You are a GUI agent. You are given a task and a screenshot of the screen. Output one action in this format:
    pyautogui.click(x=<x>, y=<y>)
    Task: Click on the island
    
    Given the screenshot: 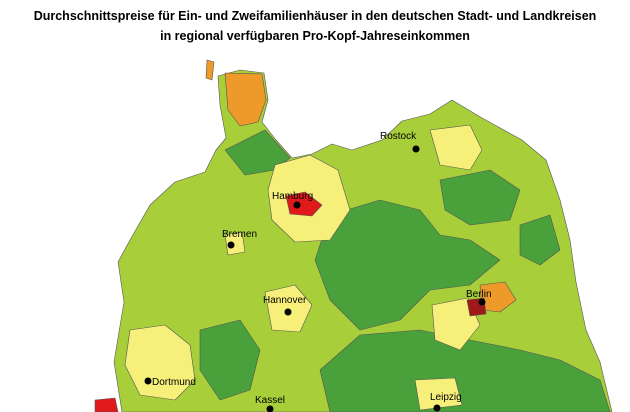 What is the action you would take?
    pyautogui.click(x=210, y=70)
    